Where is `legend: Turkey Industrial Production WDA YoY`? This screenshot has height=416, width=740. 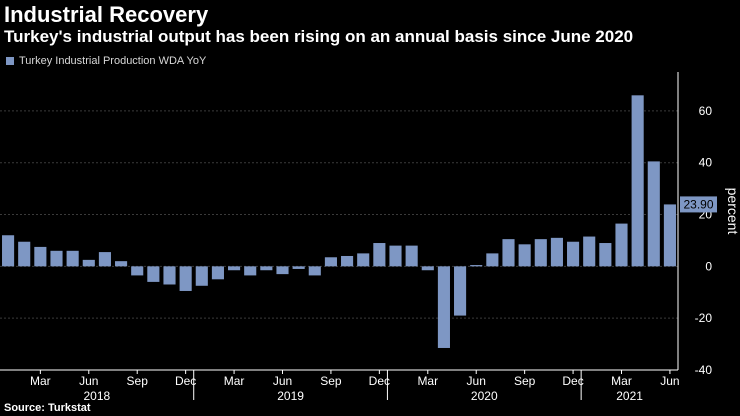 legend: Turkey Industrial Production WDA YoY is located at coordinates (106, 61).